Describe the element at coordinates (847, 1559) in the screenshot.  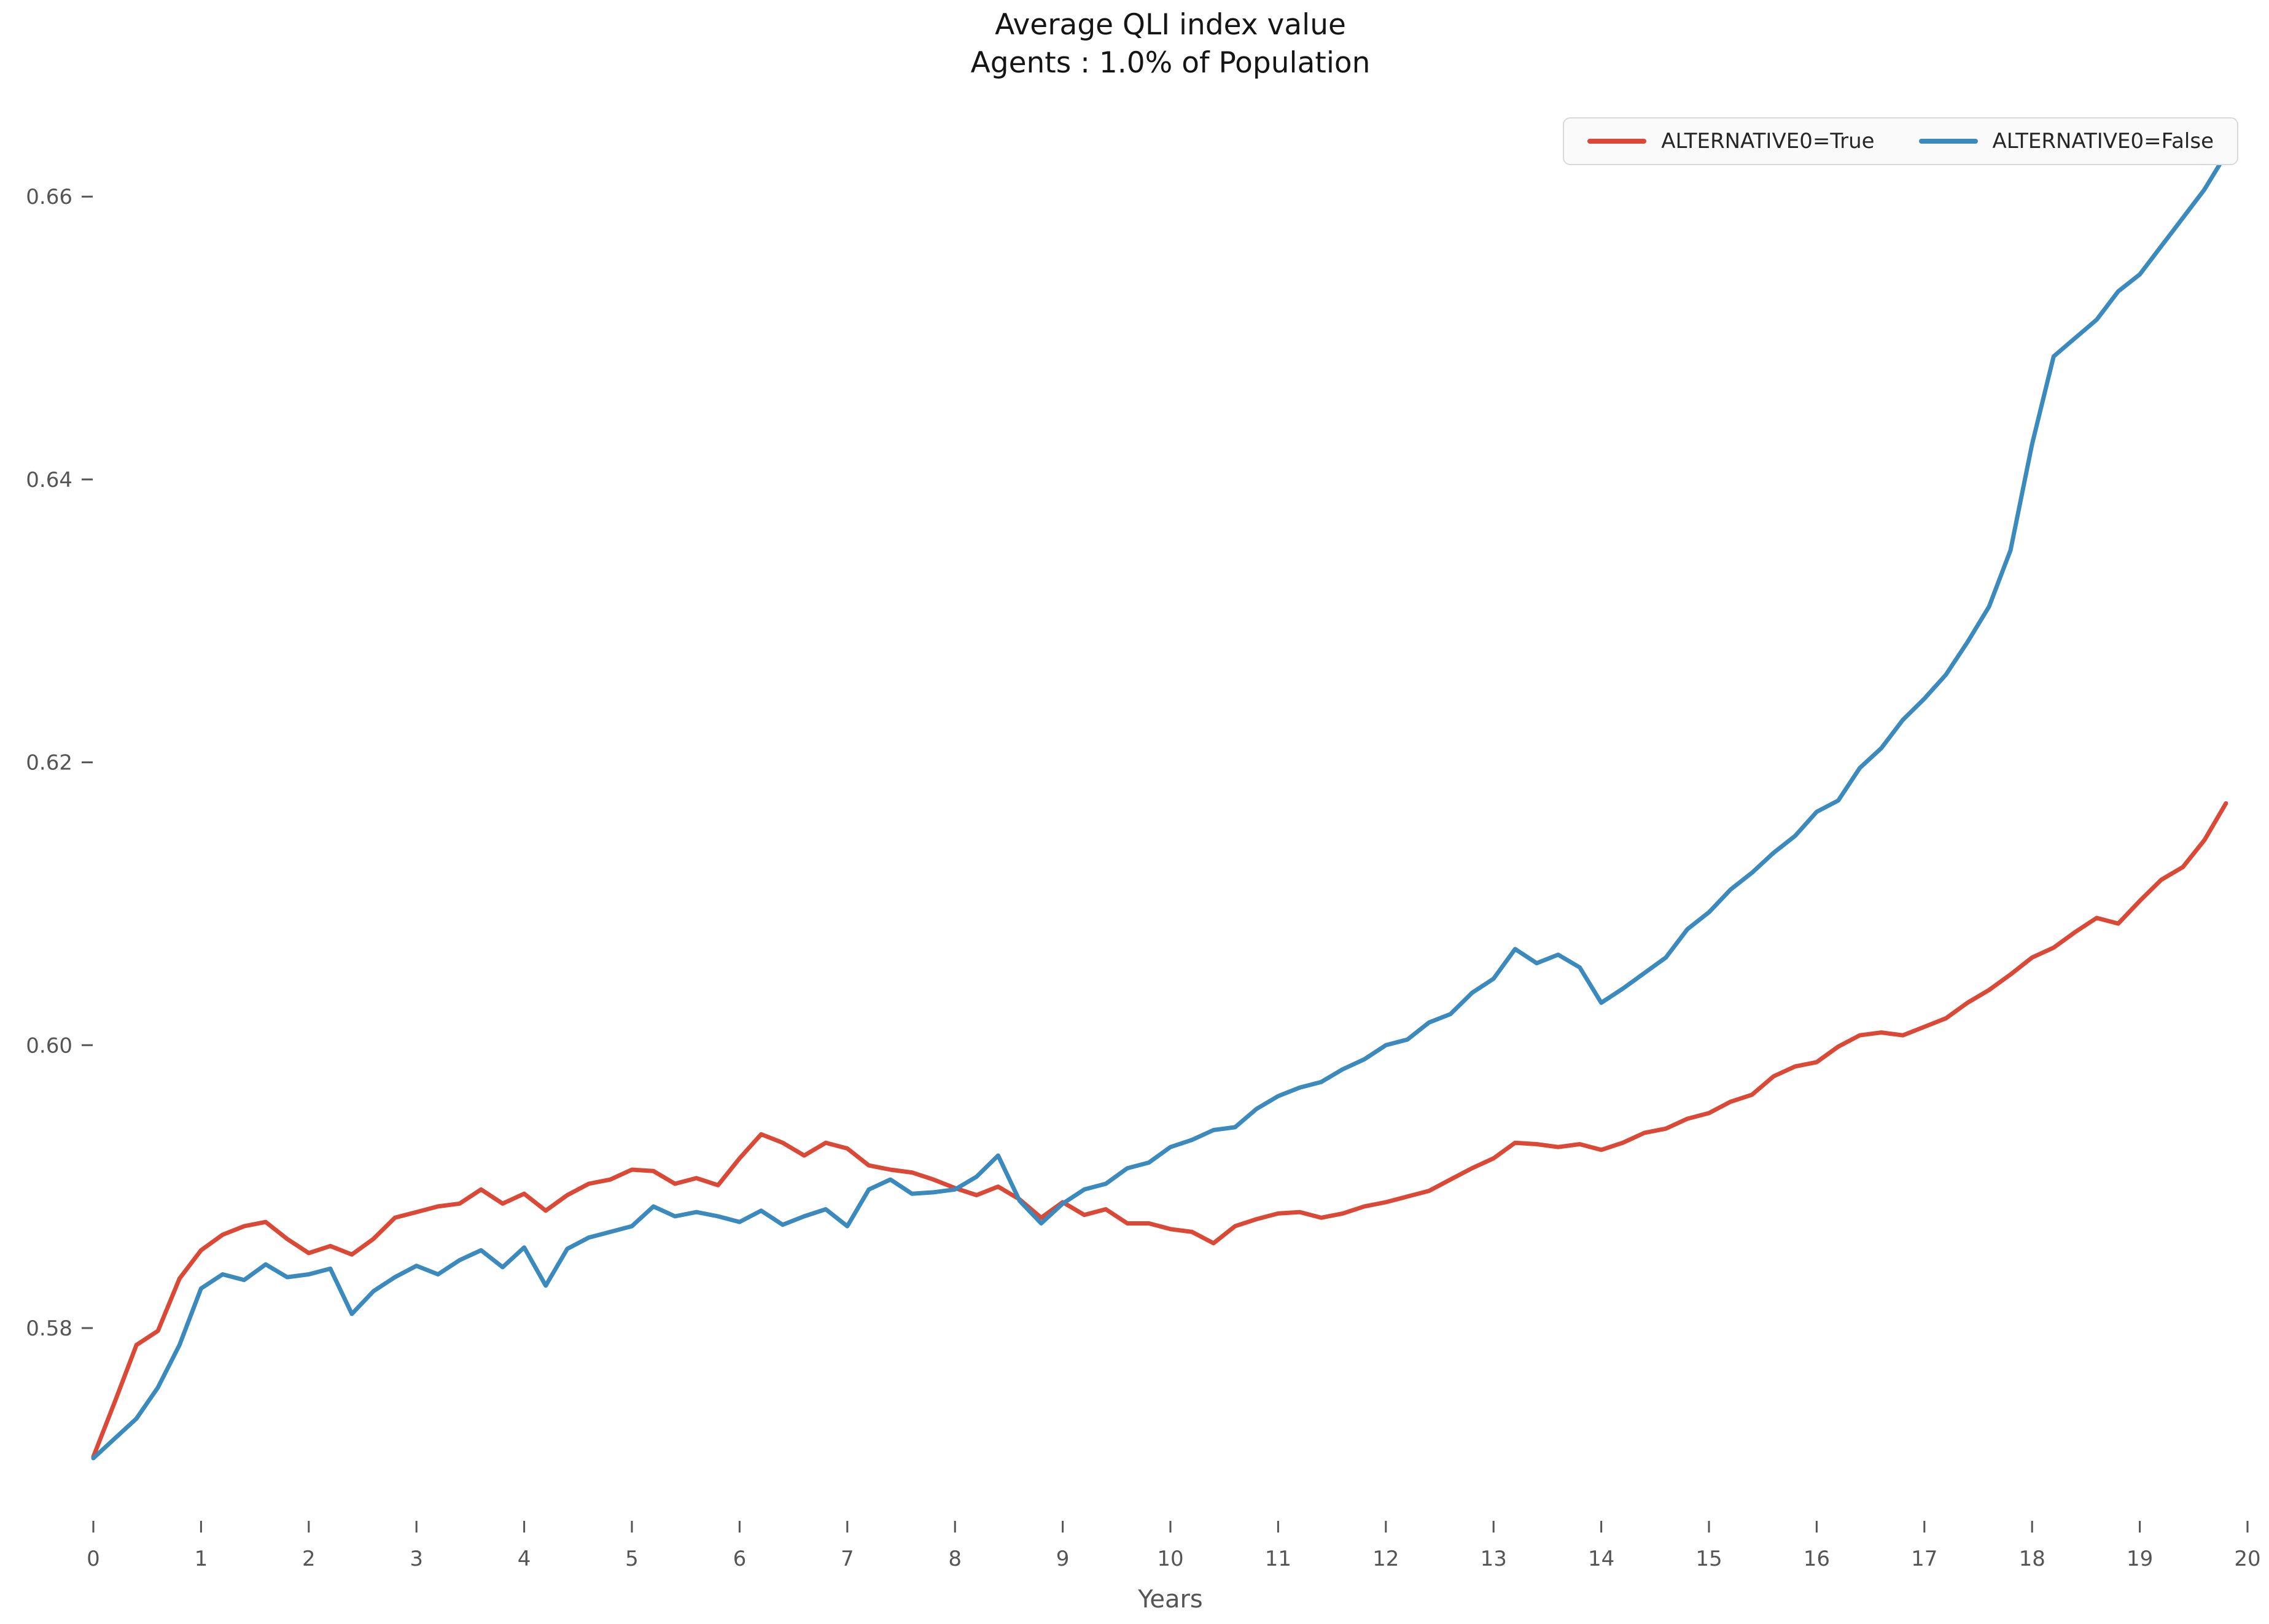
I see `x-tick-label: 7` at that location.